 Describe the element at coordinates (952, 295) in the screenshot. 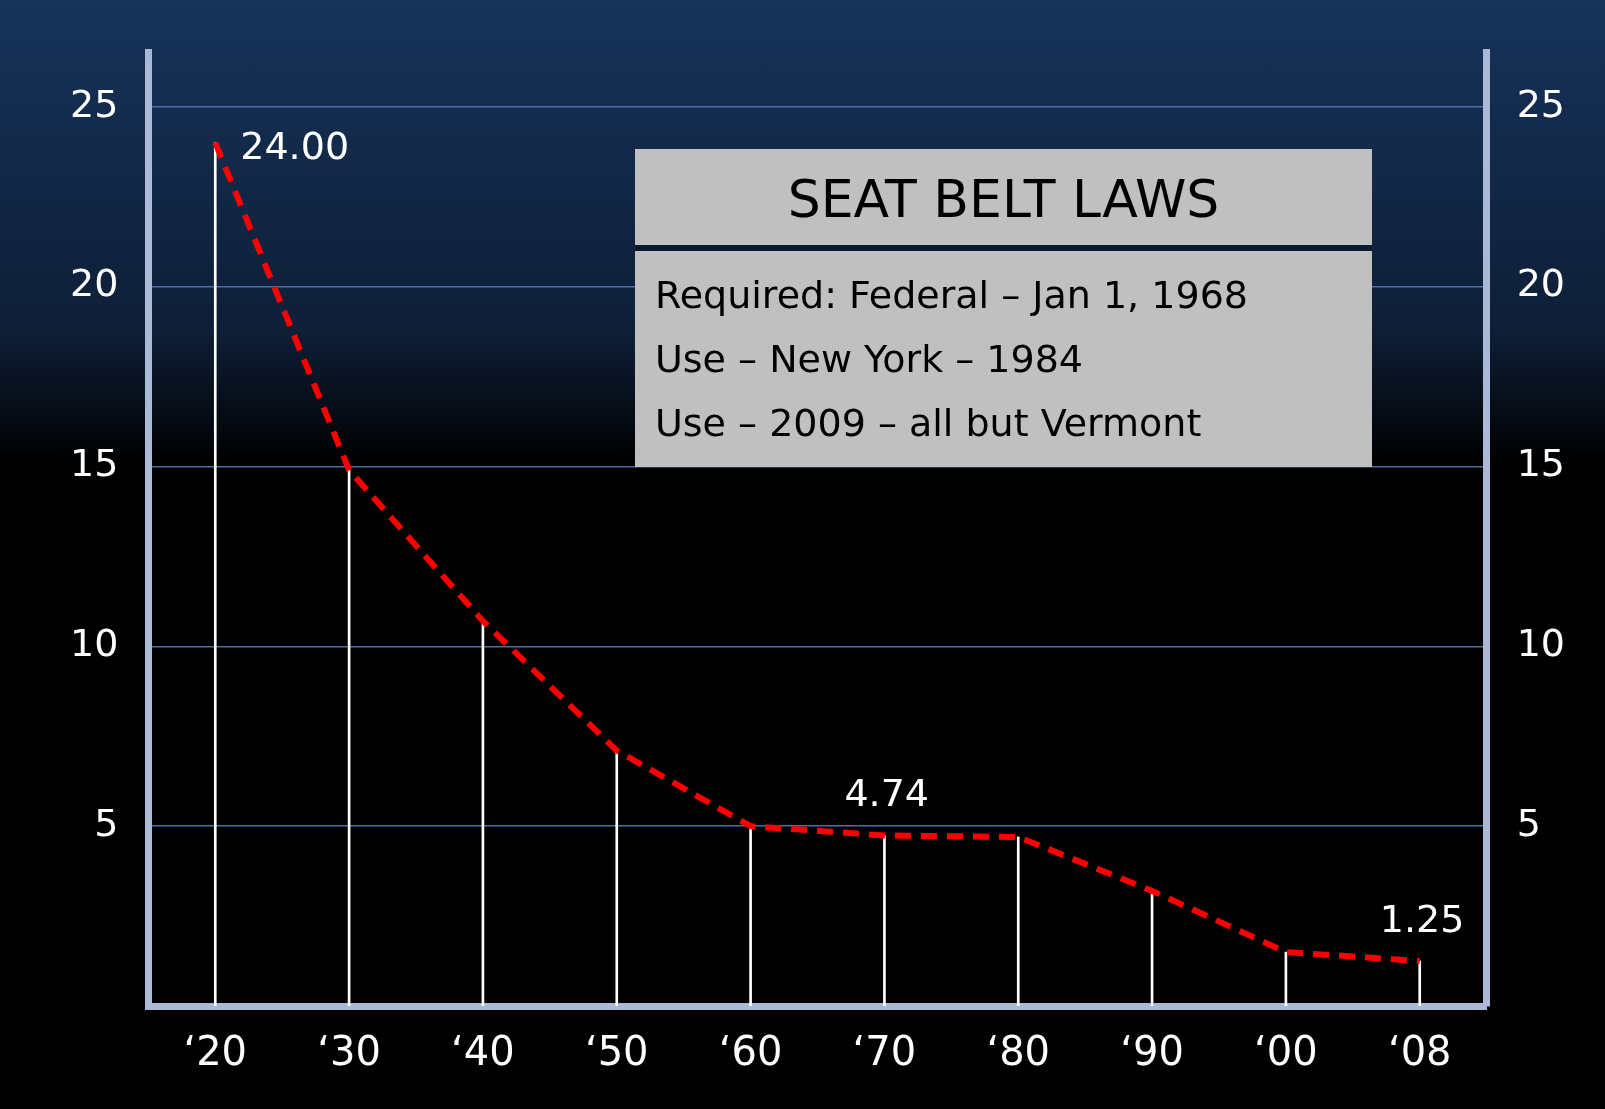

I see `annotation: Required: Federal – Jan 1, 1968` at that location.